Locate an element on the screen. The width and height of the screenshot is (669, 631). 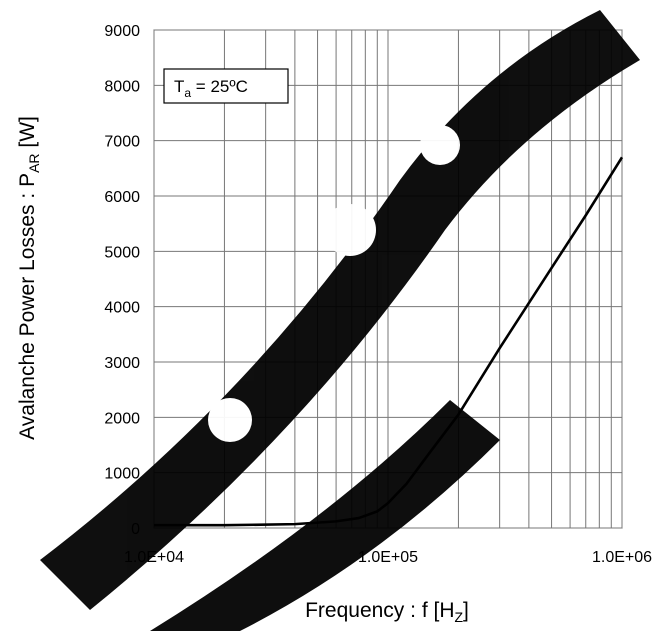
x-tick-label: 1.0E+05 is located at coordinates (388, 557).